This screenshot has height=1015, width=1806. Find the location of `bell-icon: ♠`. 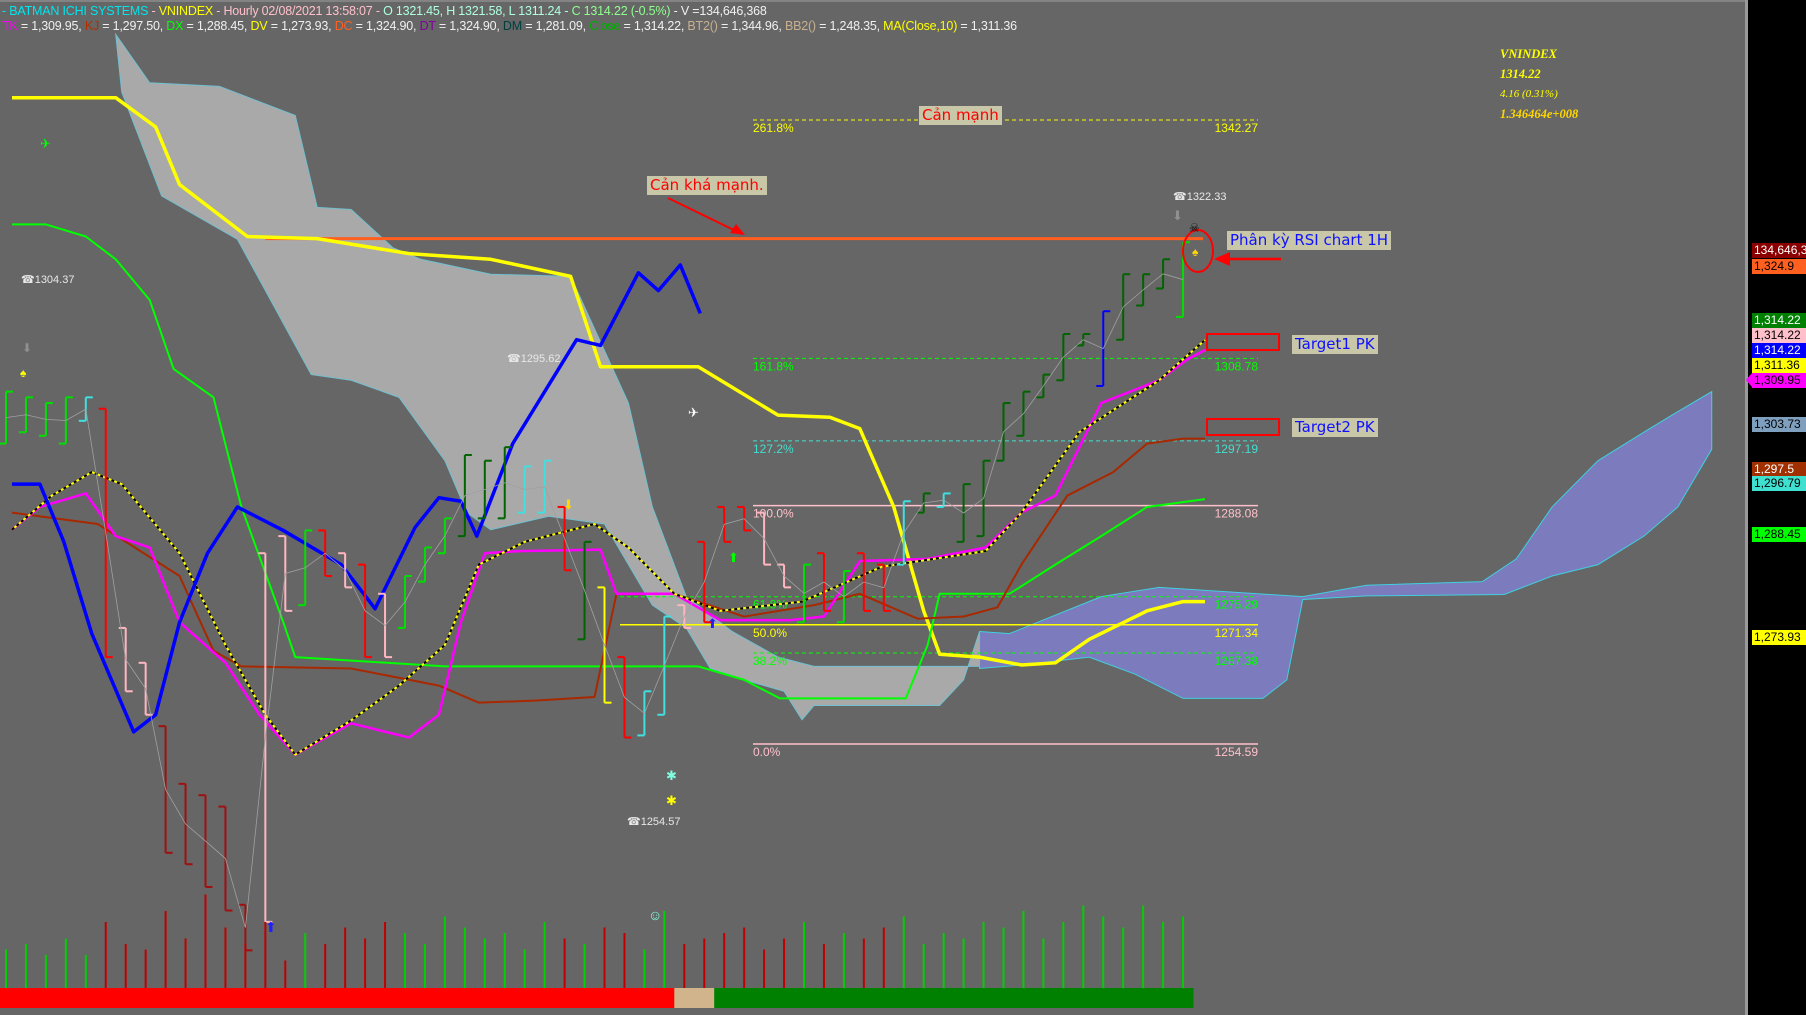

bell-icon: ♠ is located at coordinates (1195, 252).